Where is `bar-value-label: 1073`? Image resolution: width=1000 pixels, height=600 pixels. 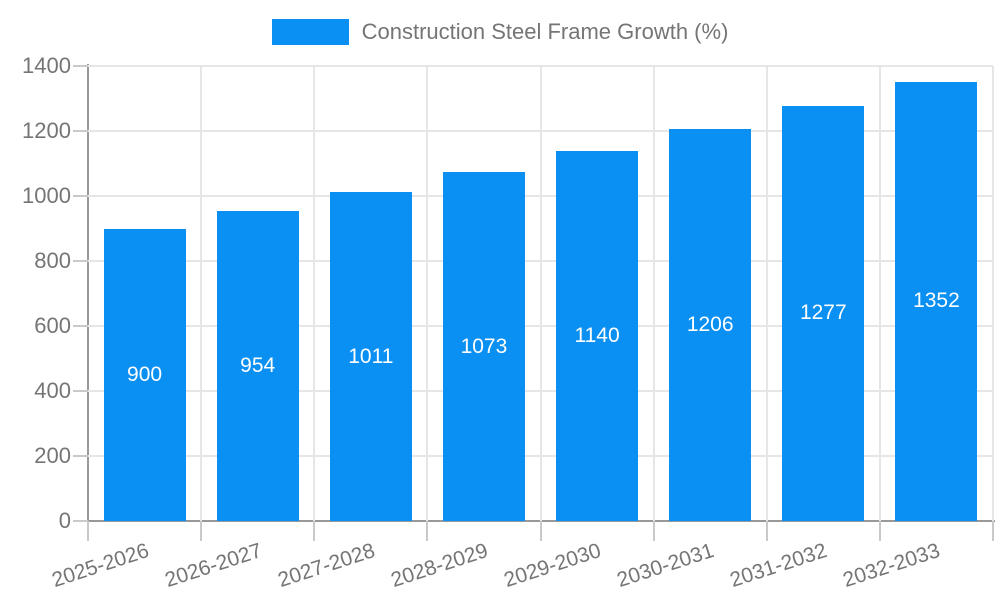 bar-value-label: 1073 is located at coordinates (484, 346).